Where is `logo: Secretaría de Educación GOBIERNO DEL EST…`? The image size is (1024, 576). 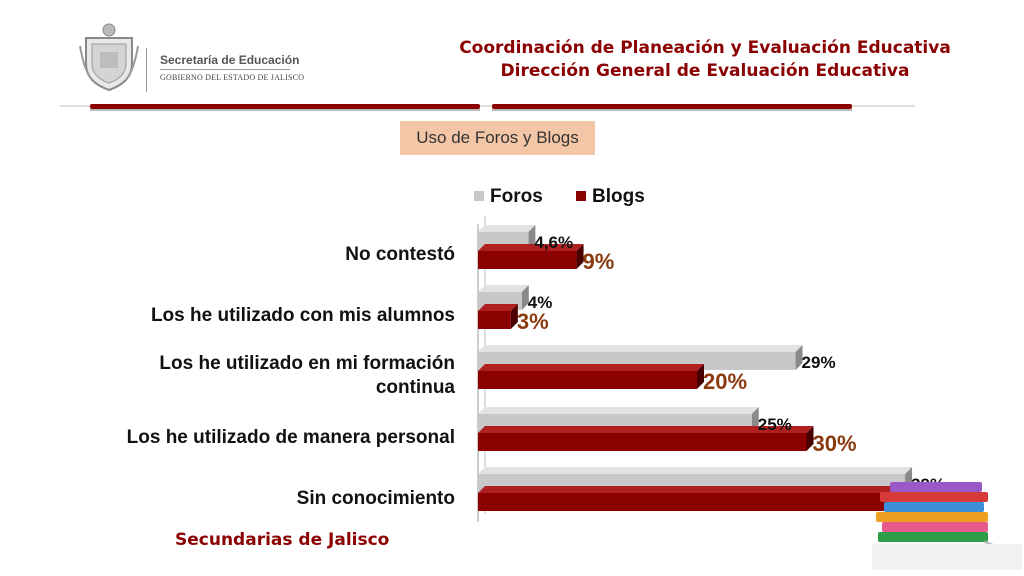 logo: Secretaría de Educación GOBIERNO DEL EST… is located at coordinates (193, 56).